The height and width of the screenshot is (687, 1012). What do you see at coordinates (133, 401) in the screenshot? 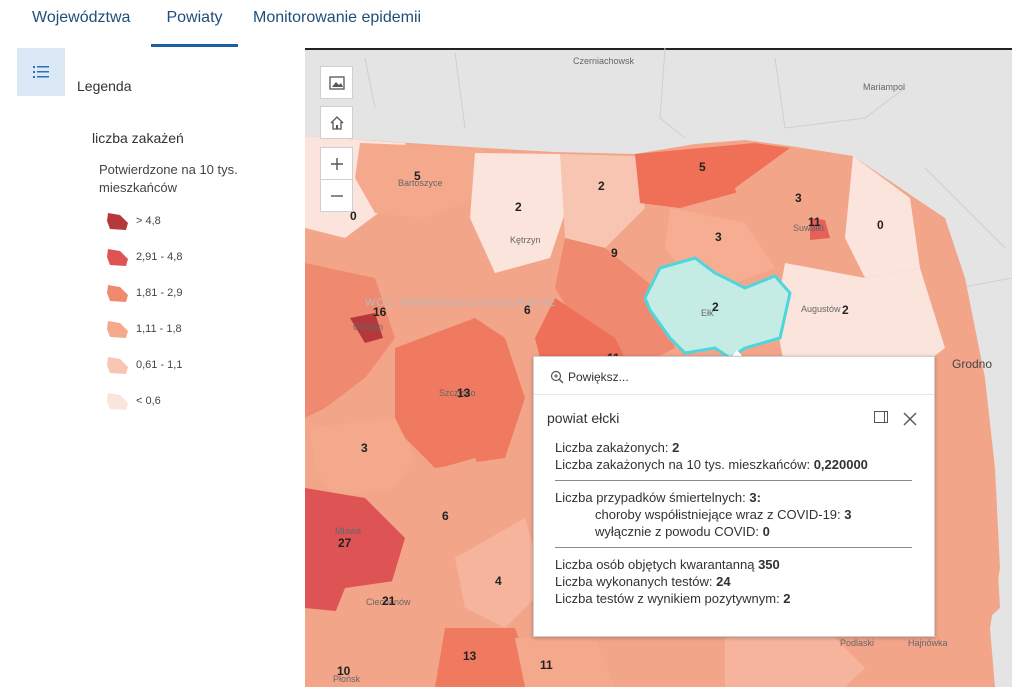
I see `legend-class-6: < 0,6` at bounding box center [133, 401].